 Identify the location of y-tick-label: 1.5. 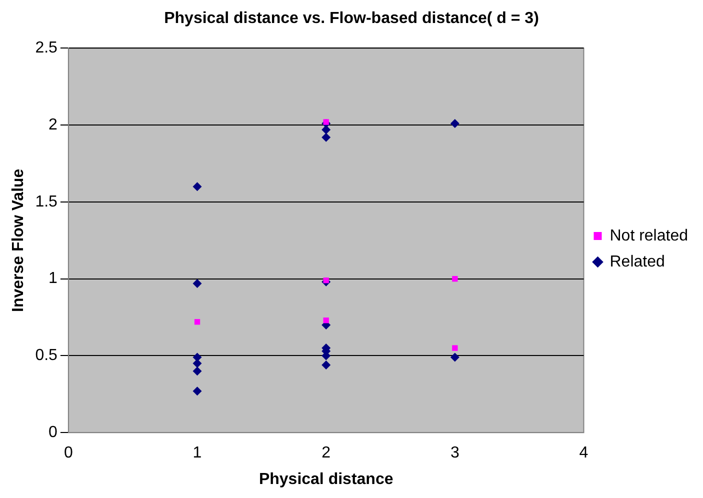
(46, 201).